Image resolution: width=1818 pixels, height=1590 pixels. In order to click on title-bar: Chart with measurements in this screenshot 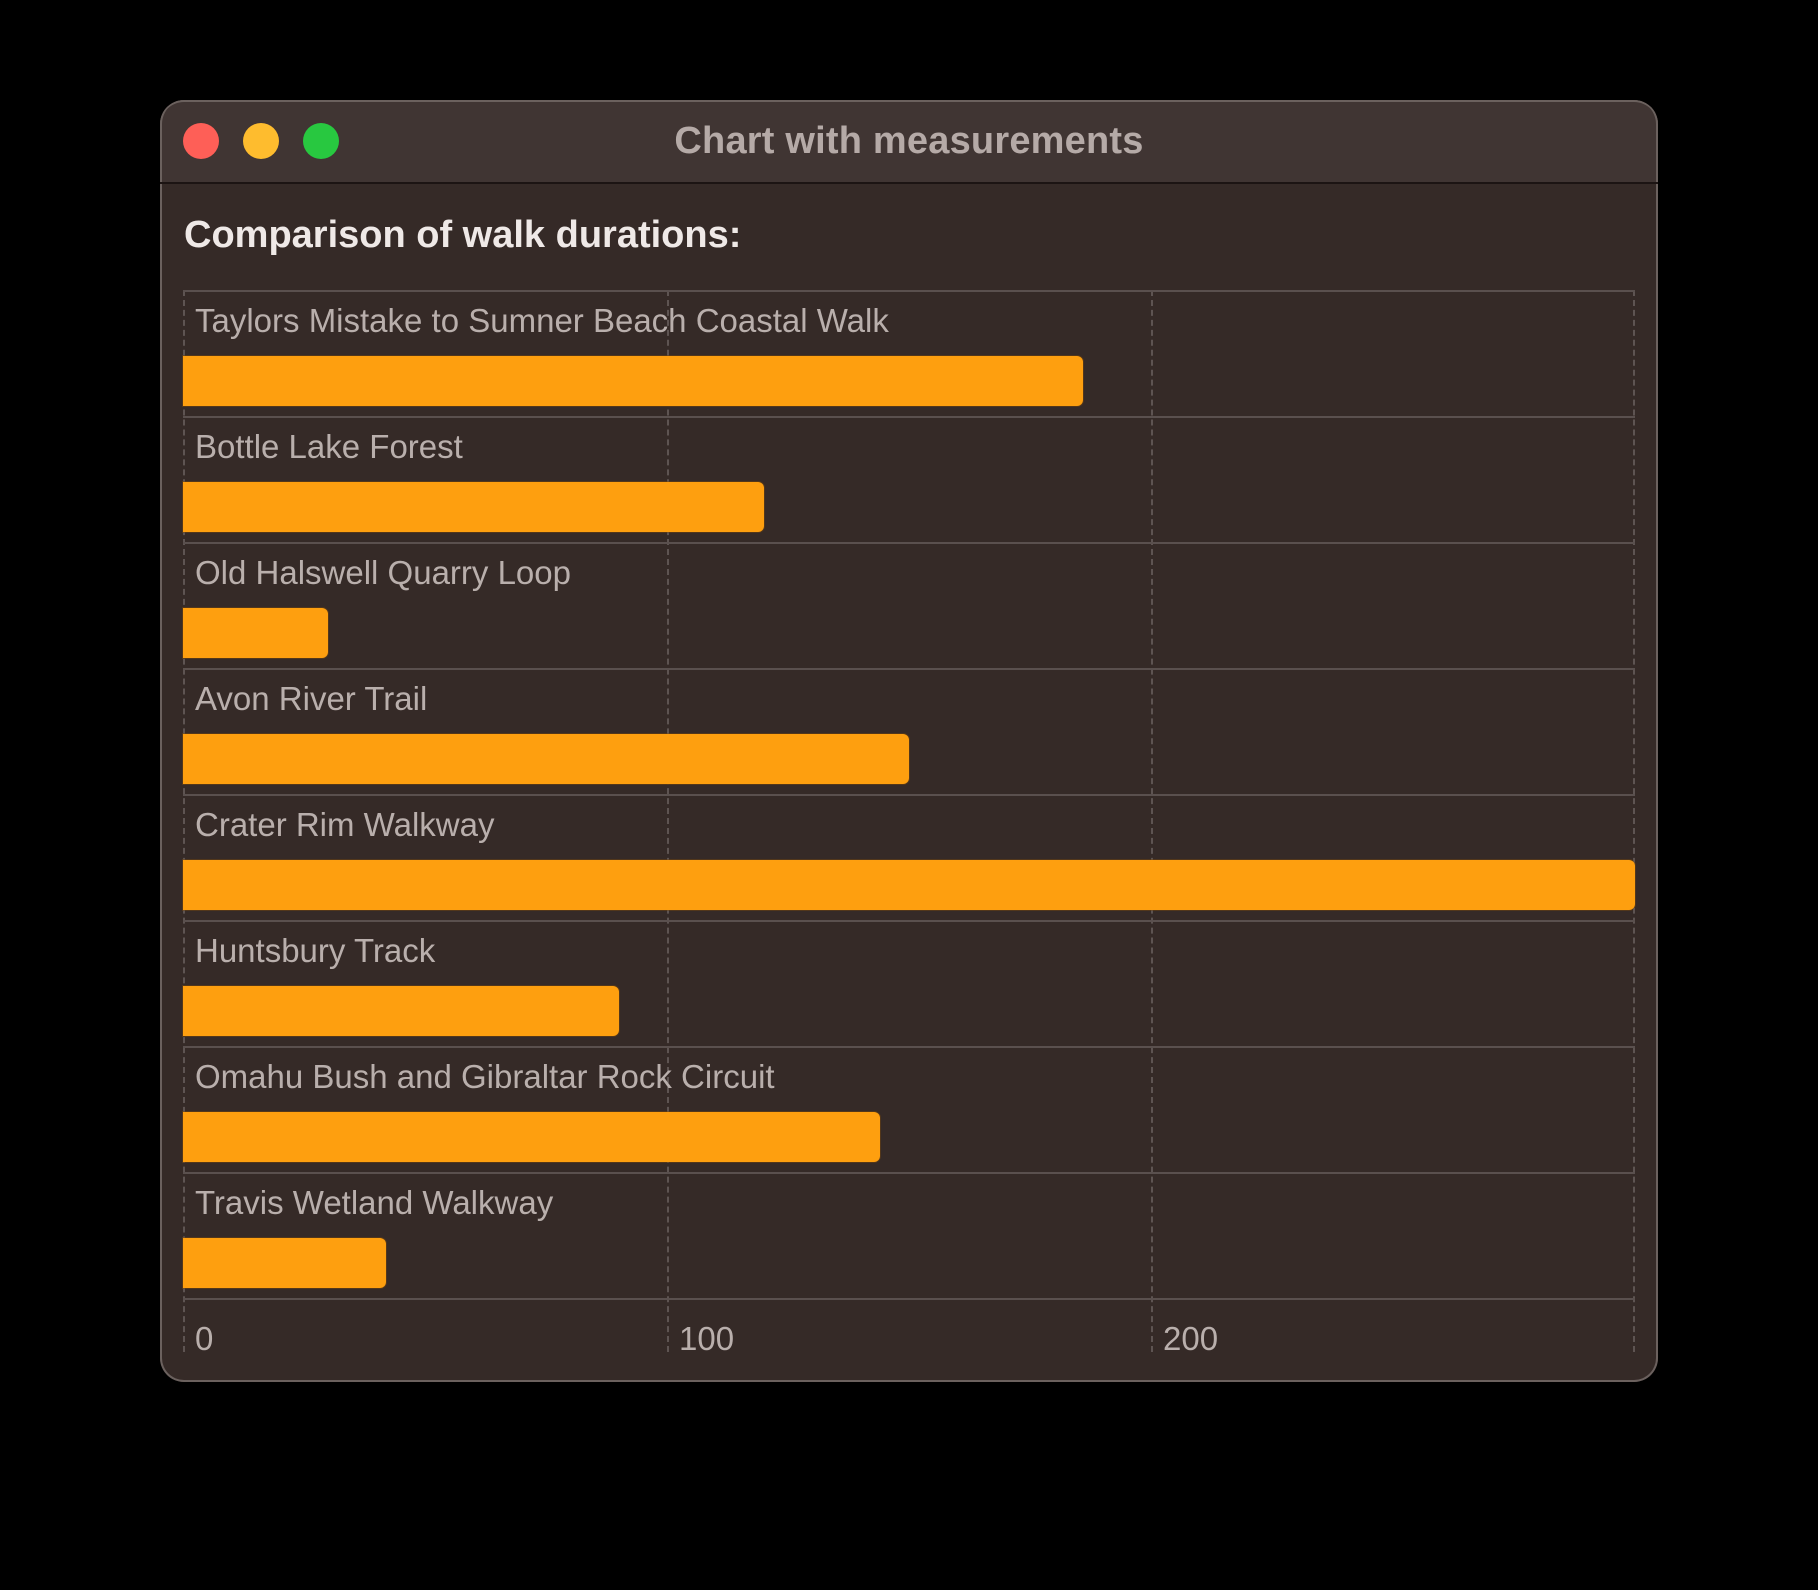, I will do `click(909, 142)`.